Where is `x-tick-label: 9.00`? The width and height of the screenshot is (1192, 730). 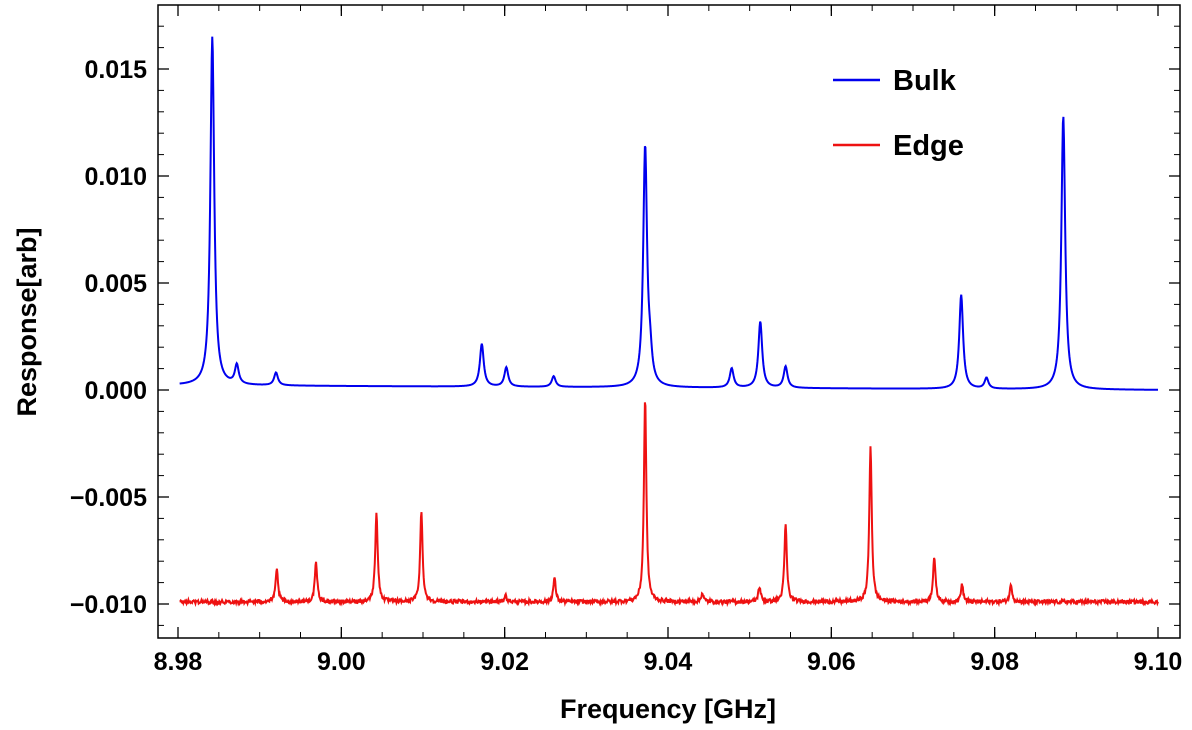
x-tick-label: 9.00 is located at coordinates (341, 662).